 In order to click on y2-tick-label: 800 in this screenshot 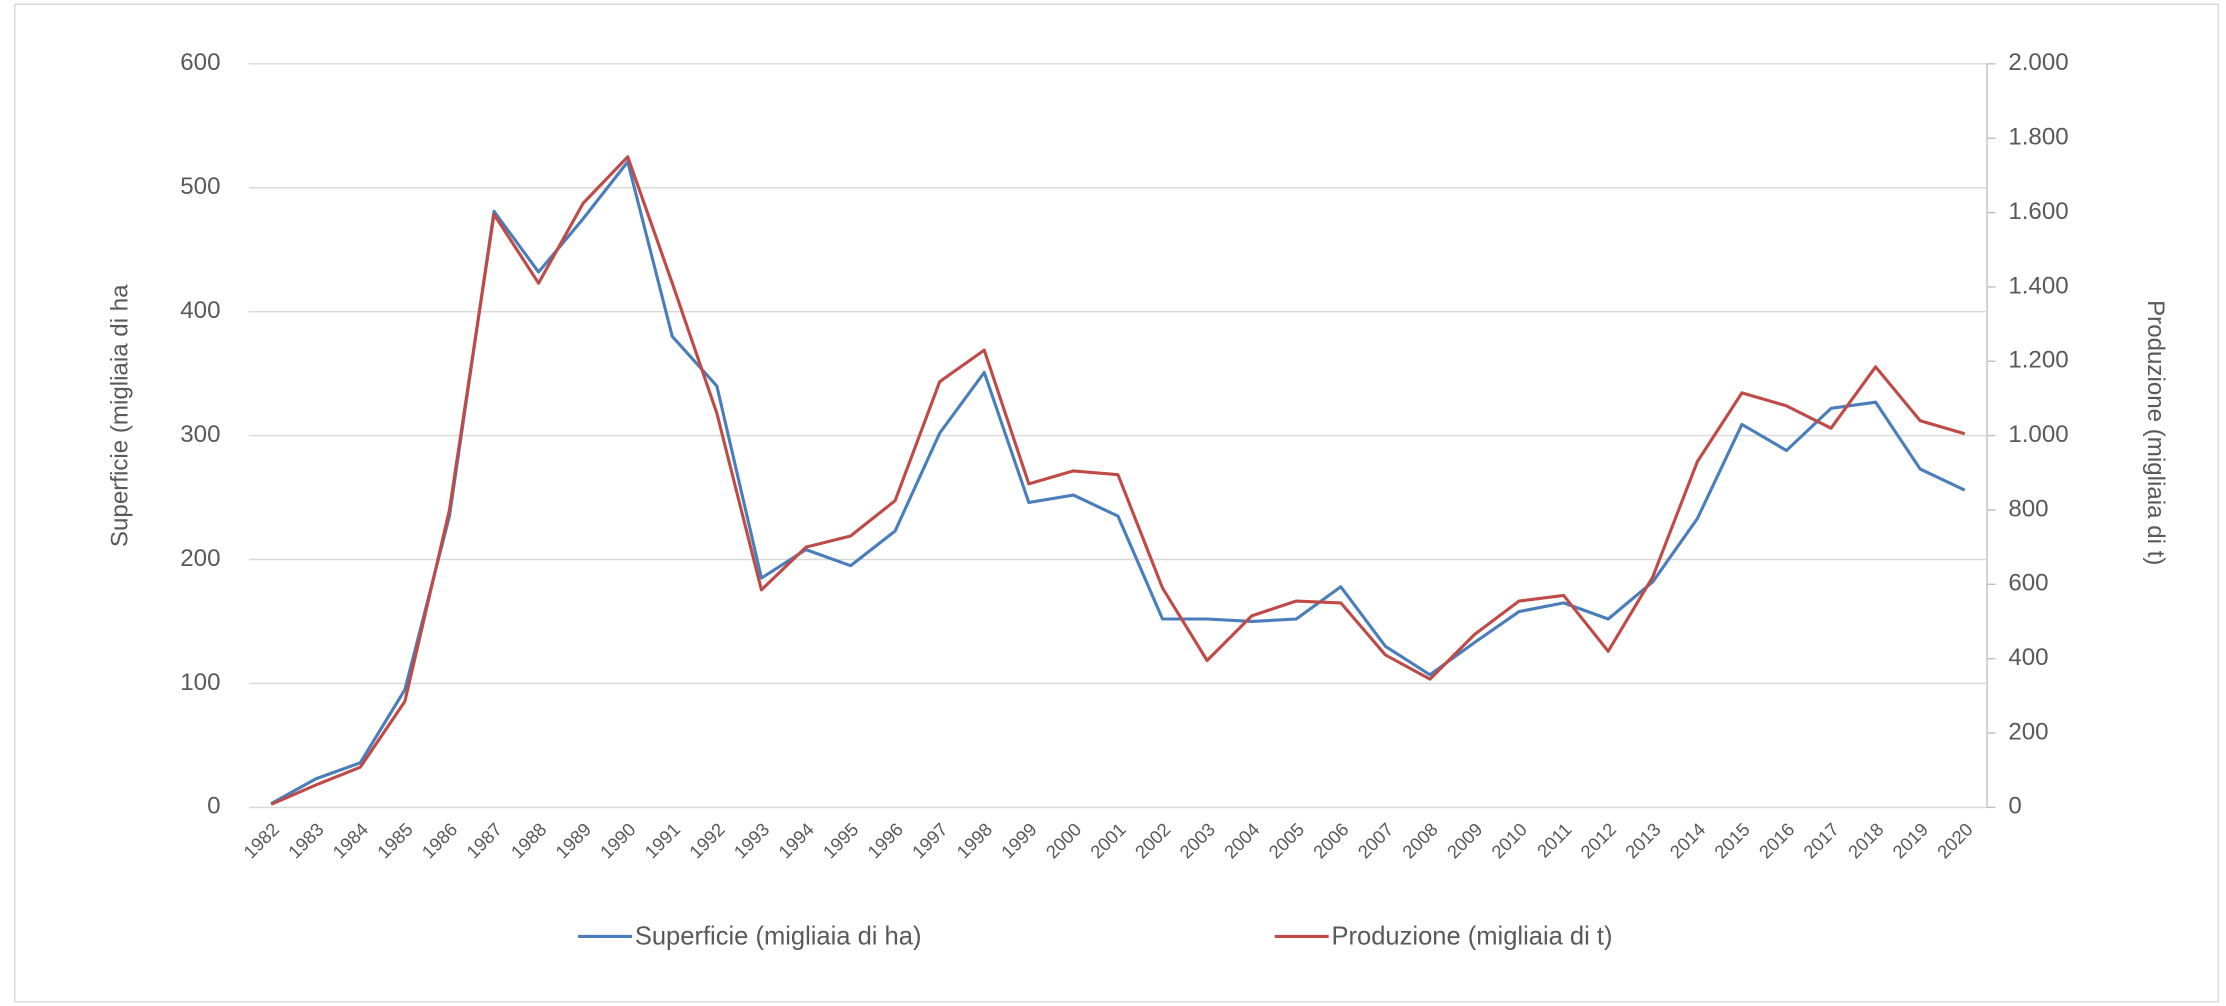, I will do `click(2028, 508)`.